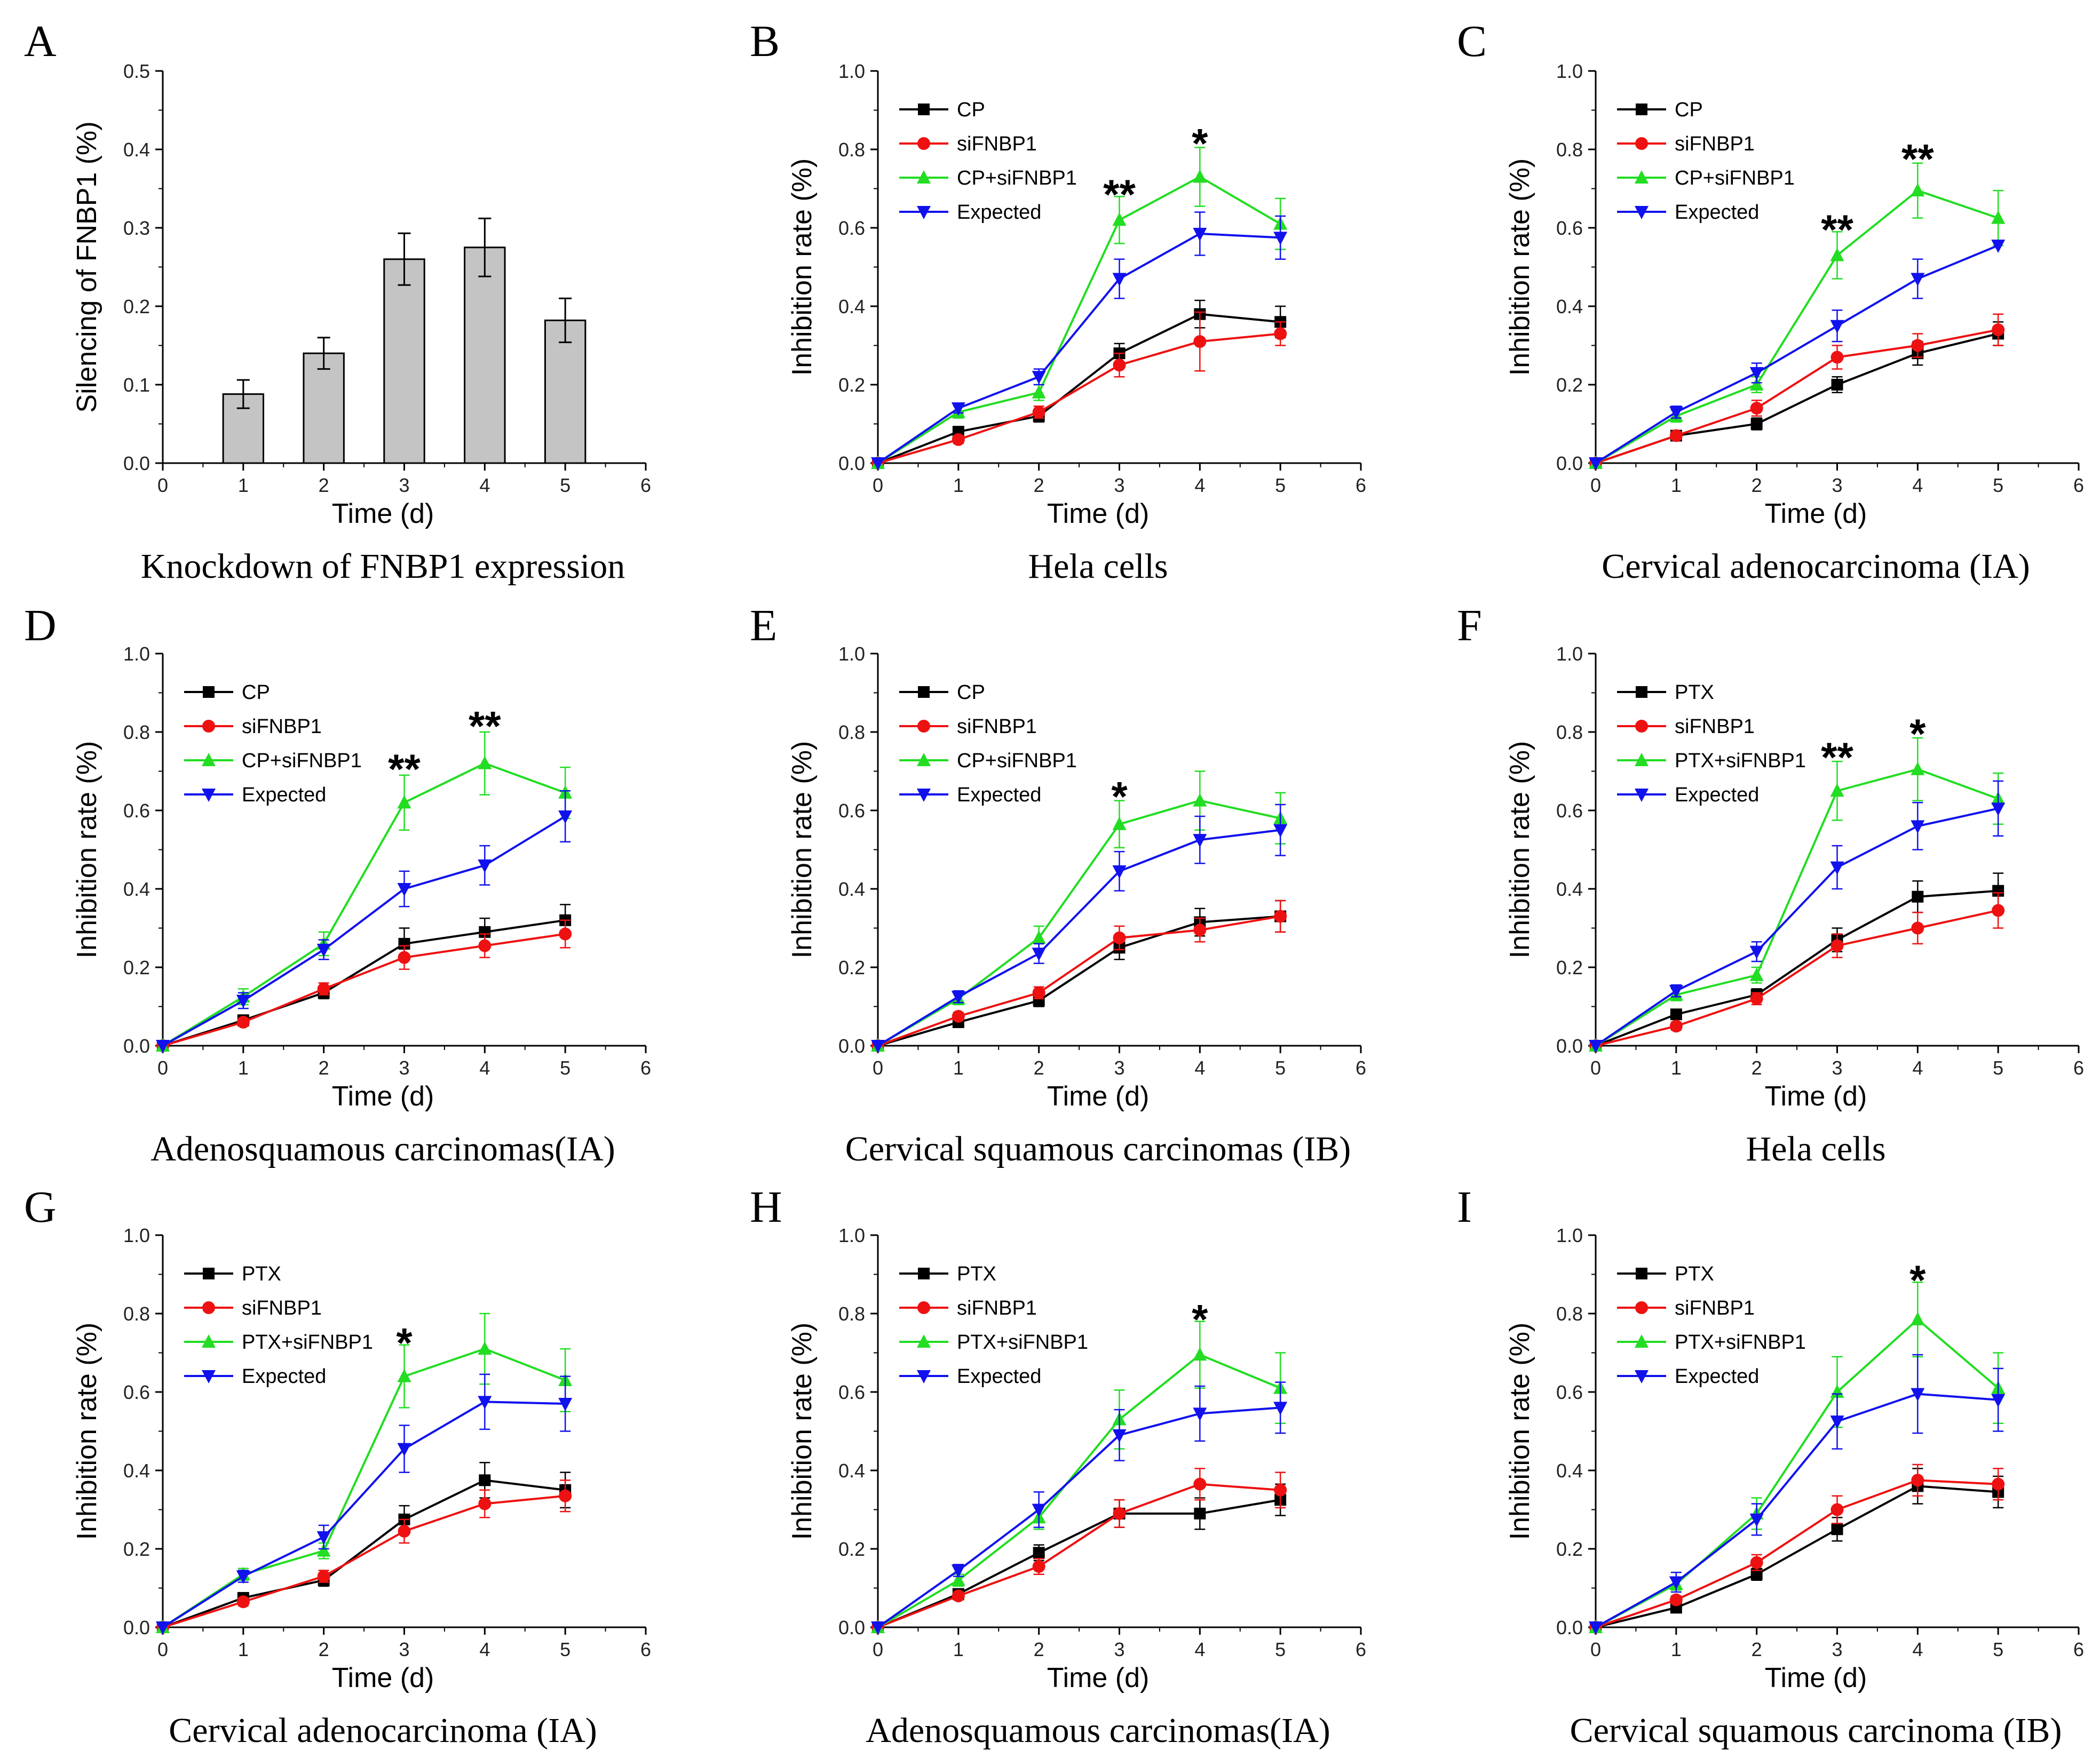  What do you see at coordinates (1715, 144) in the screenshot?
I see `legend-label: siFNBP1` at bounding box center [1715, 144].